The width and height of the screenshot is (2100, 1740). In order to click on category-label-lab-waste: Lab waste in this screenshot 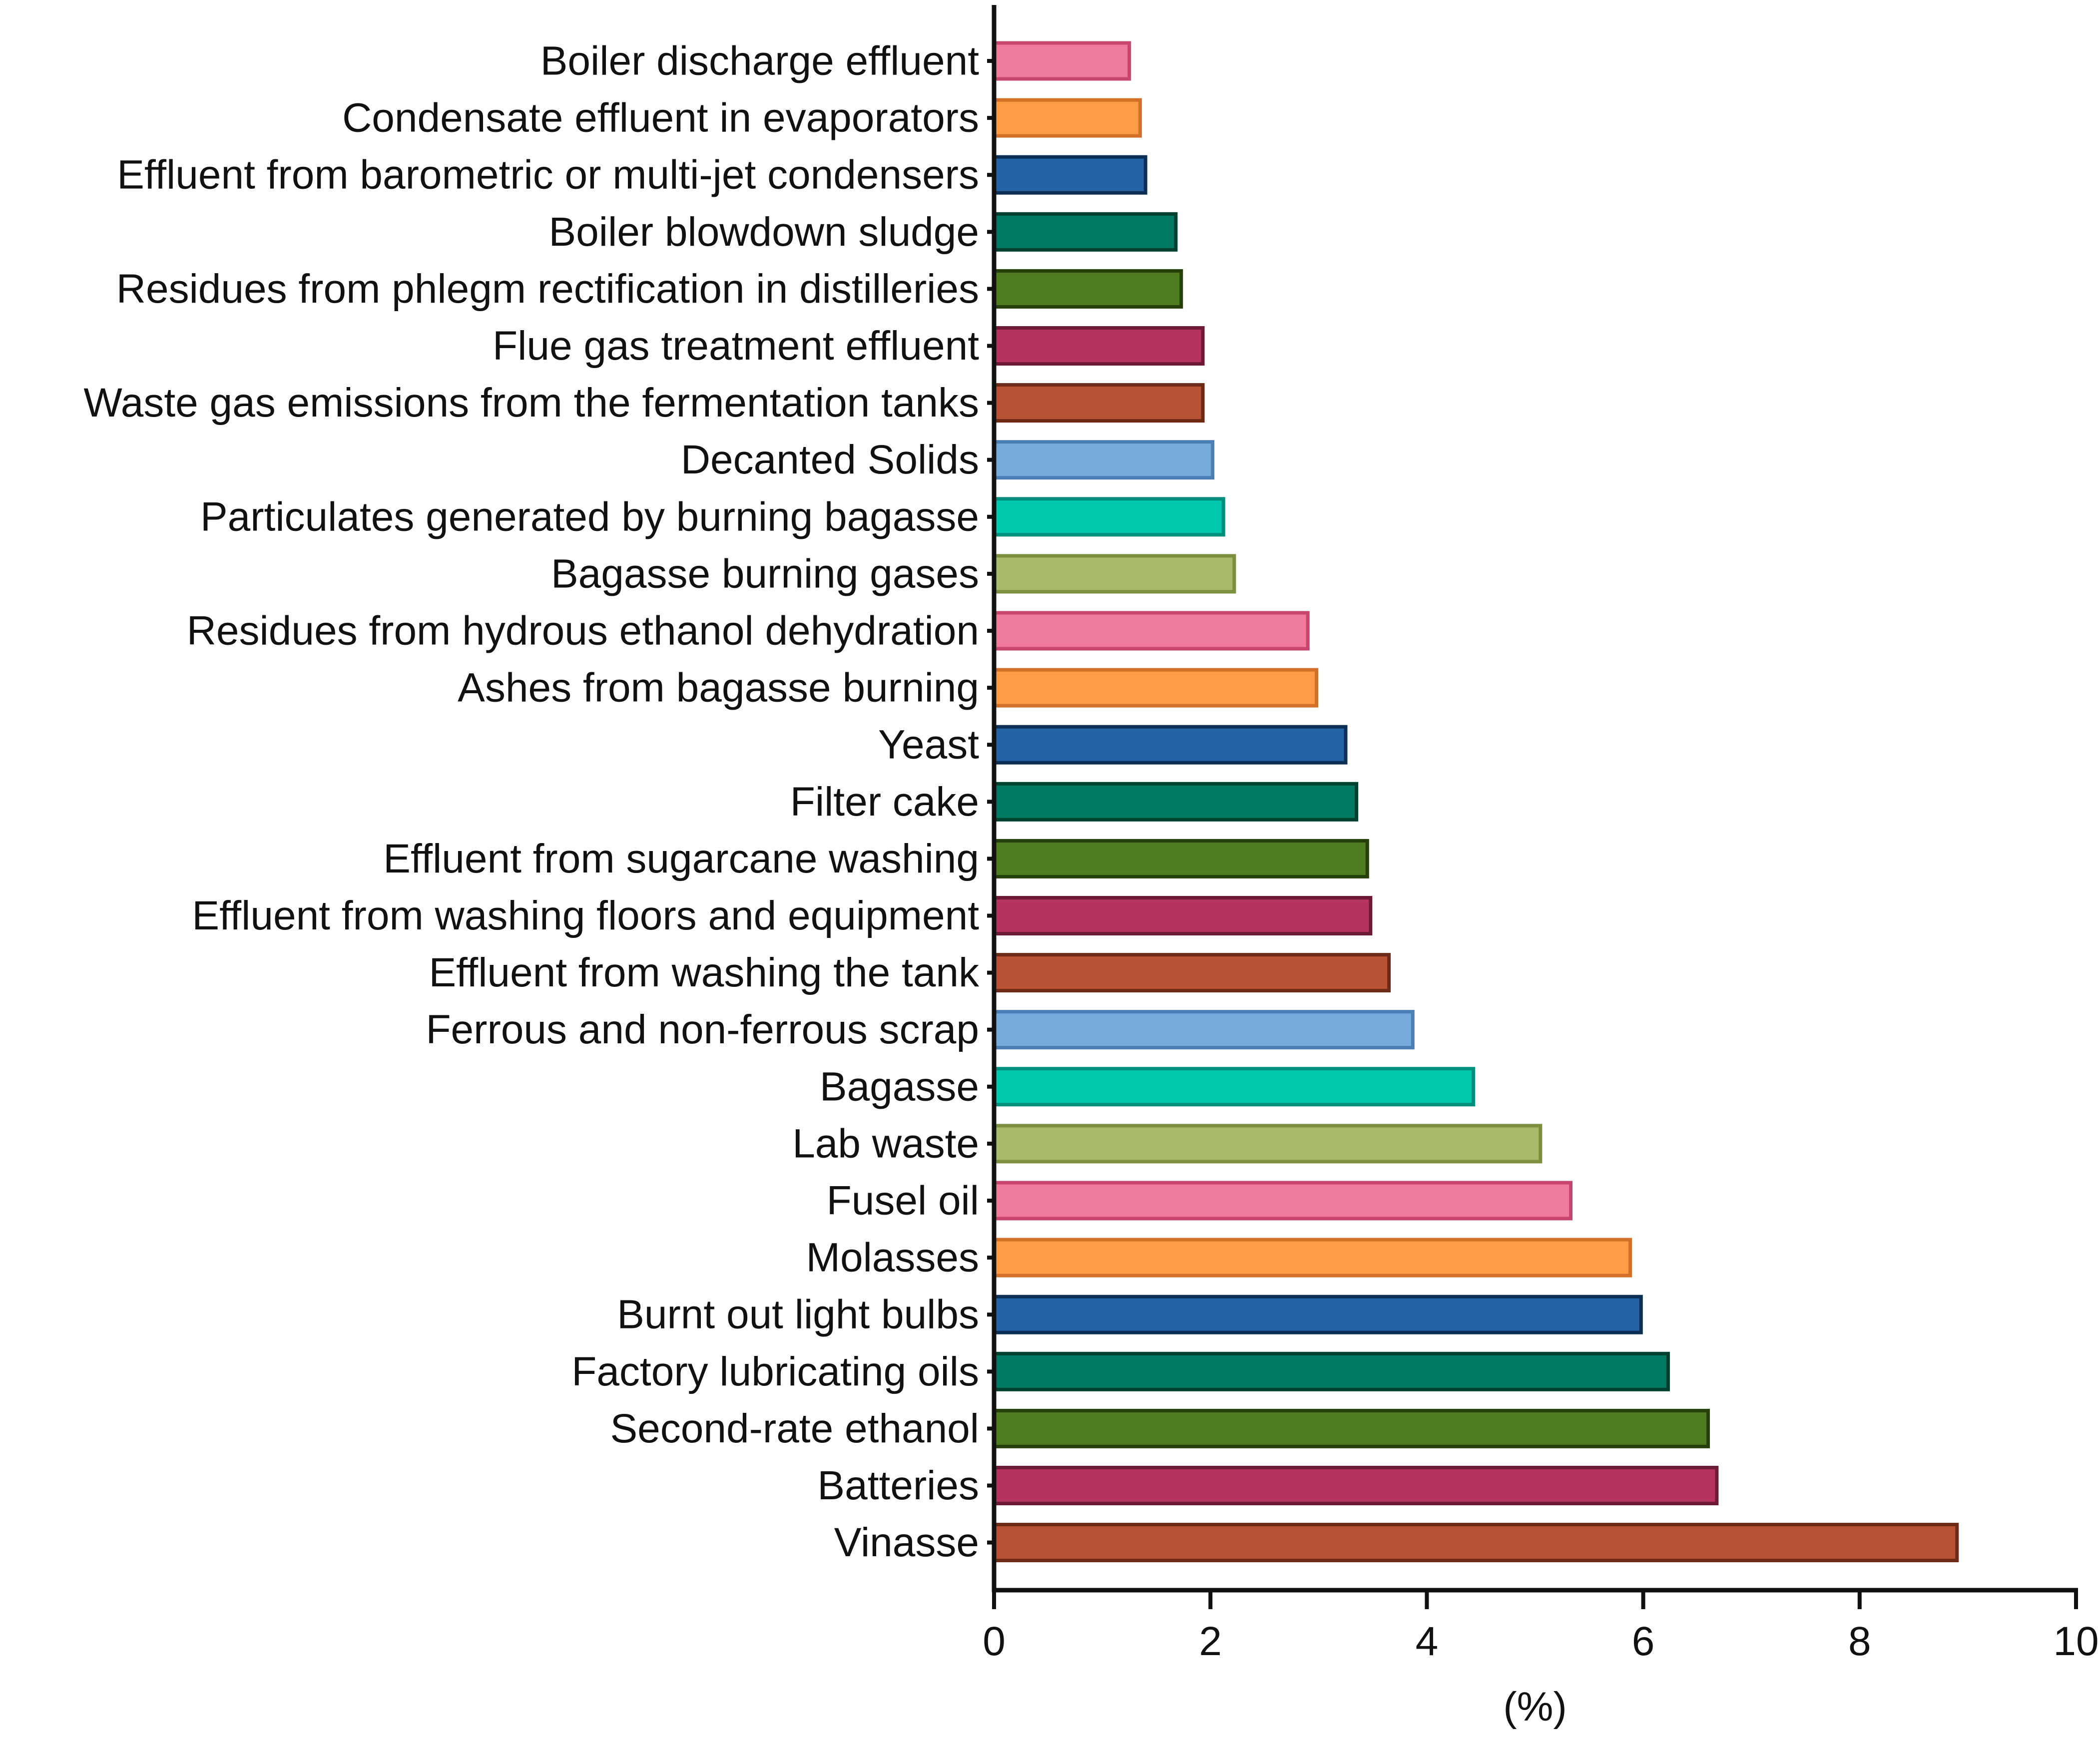, I will do `click(885, 1143)`.